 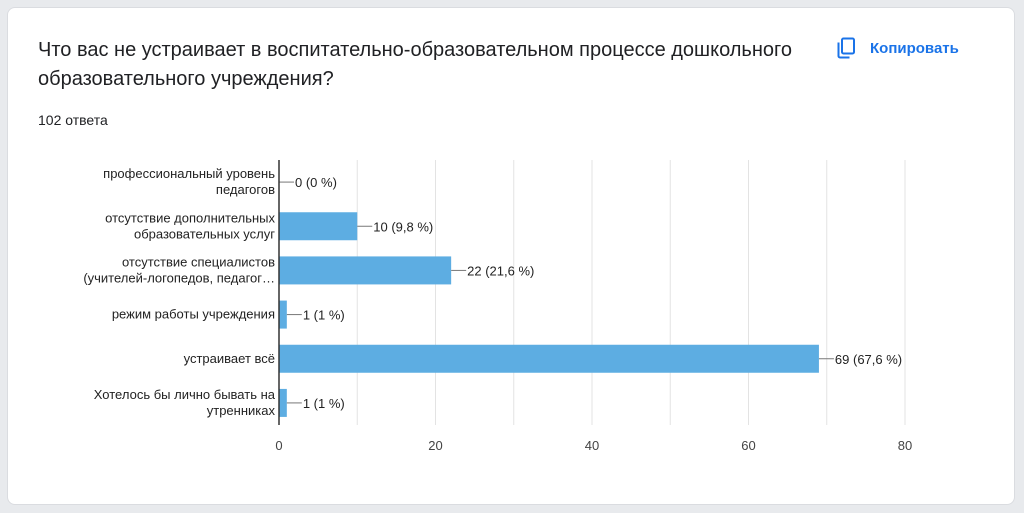 I want to click on category-label: режим работы учреждения, so click(x=193, y=314).